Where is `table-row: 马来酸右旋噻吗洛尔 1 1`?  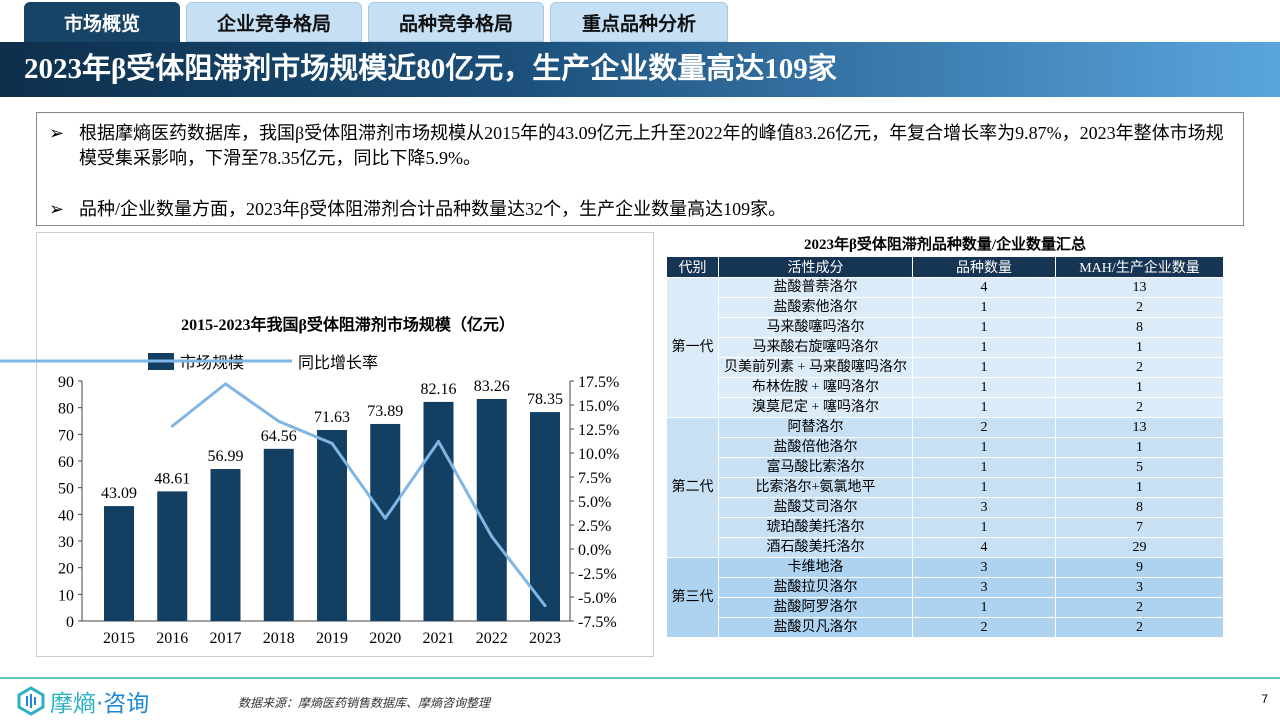 table-row: 马来酸右旋噻吗洛尔 1 1 is located at coordinates (945, 347).